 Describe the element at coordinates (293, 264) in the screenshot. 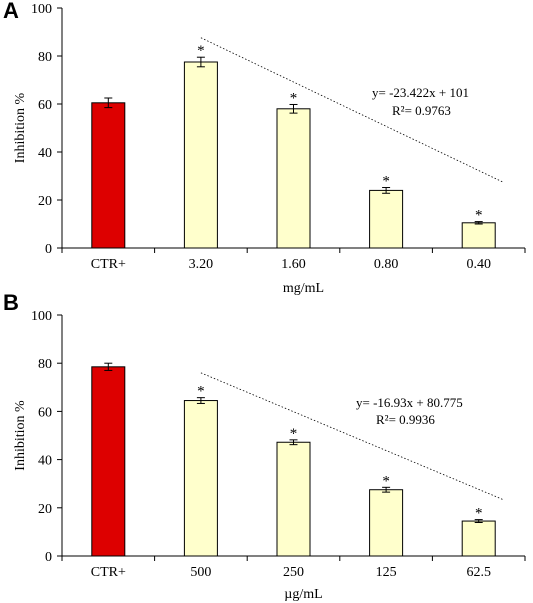

I see `x-tick-label: 1.60` at that location.